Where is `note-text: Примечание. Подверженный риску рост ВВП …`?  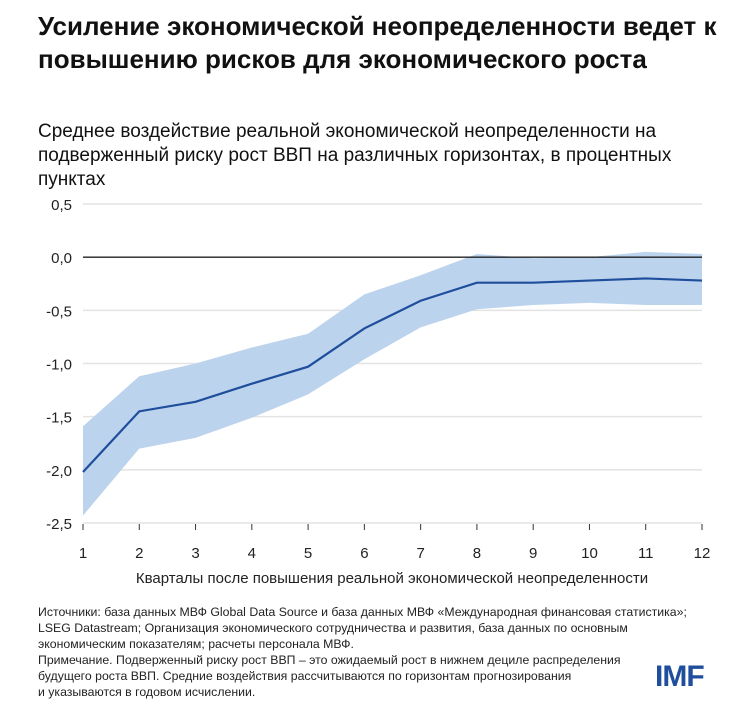 note-text: Примечание. Подверженный риску рост ВВП … is located at coordinates (329, 660).